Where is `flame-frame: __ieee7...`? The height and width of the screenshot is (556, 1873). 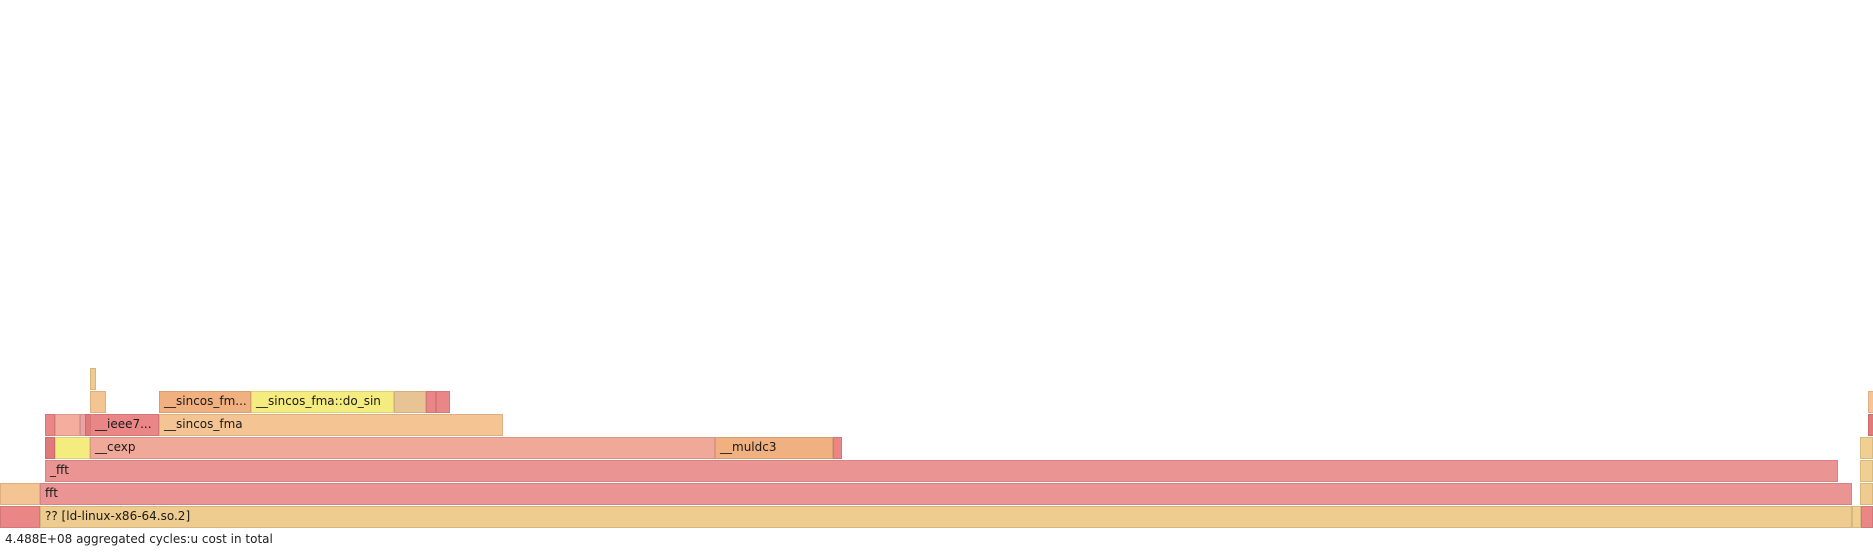 flame-frame: __ieee7... is located at coordinates (124, 425).